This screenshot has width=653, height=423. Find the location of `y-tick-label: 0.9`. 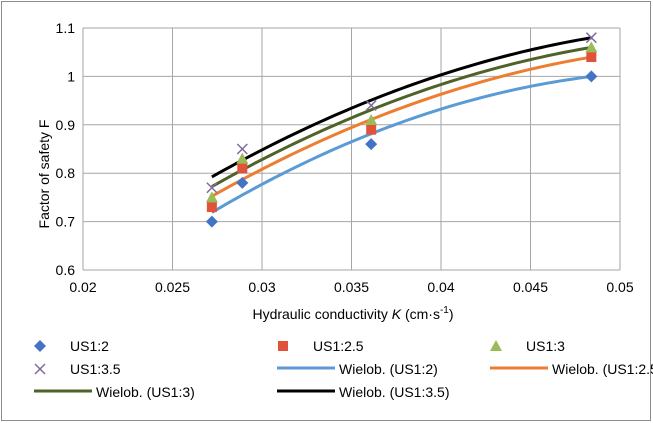

y-tick-label: 0.9 is located at coordinates (66, 125).